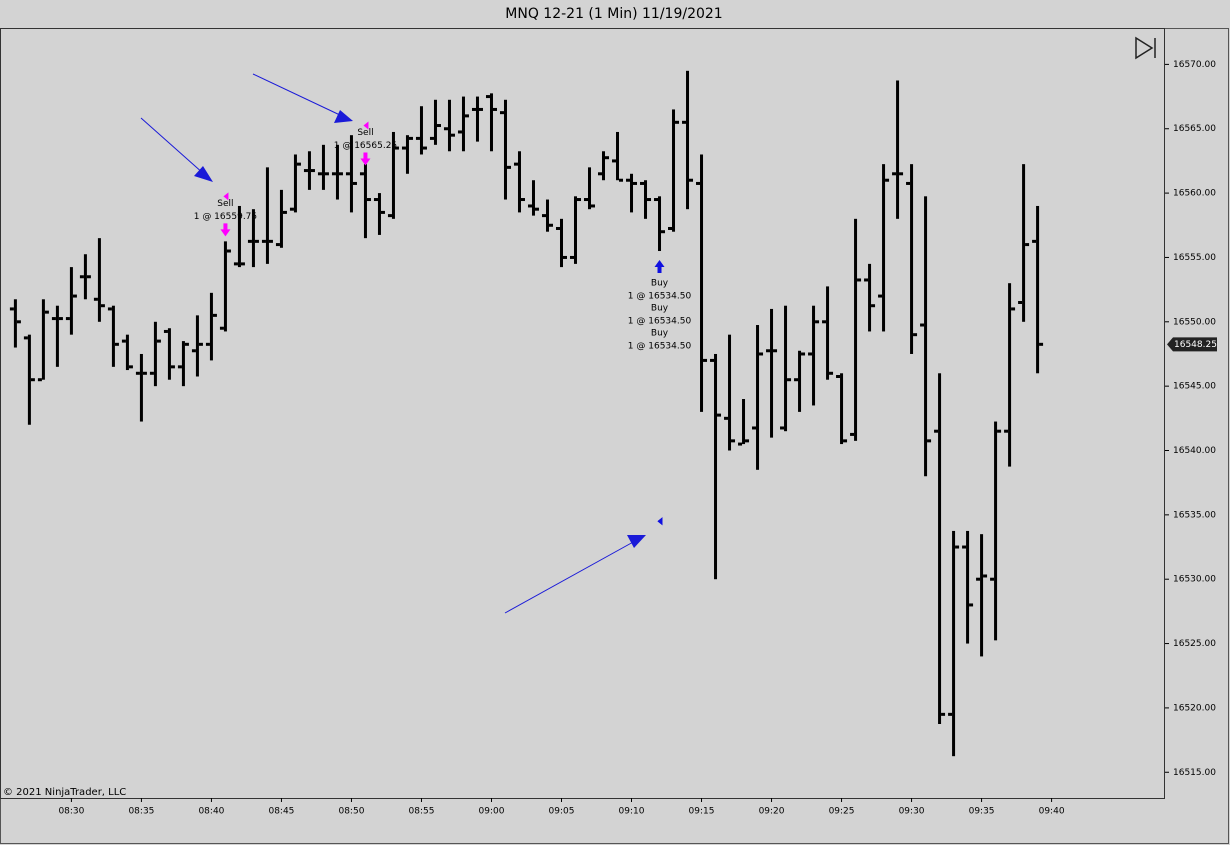 The height and width of the screenshot is (845, 1230). Describe the element at coordinates (1194, 515) in the screenshot. I see `y-tick-label: 16535.00` at that location.